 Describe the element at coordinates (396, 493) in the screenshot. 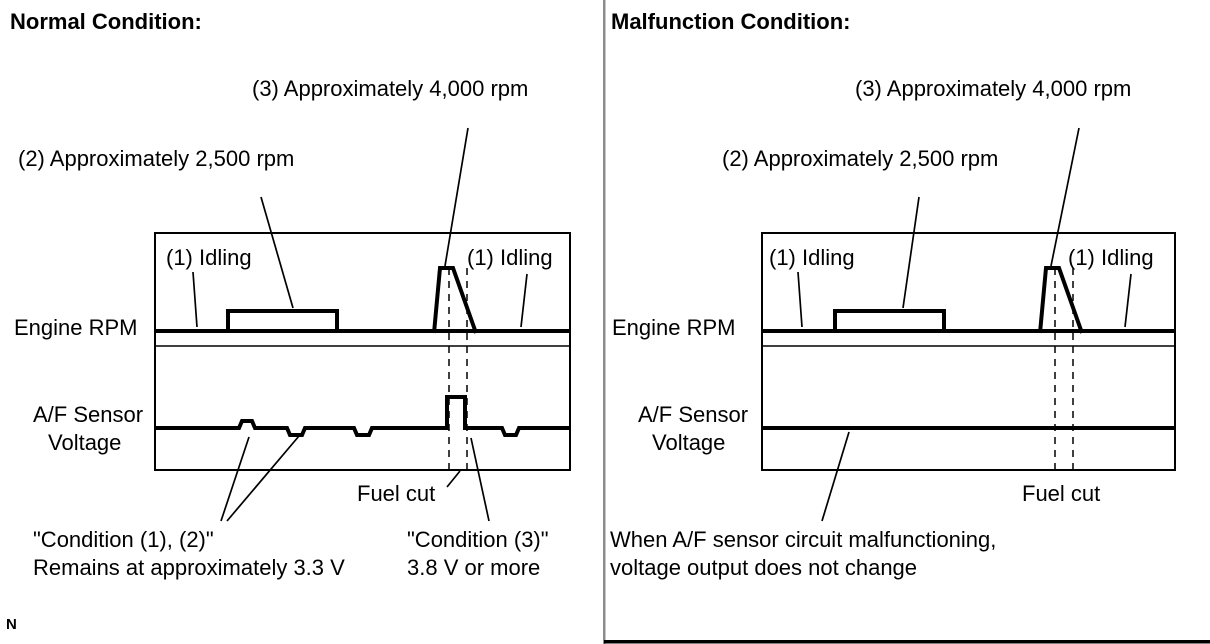

I see `normal-label-fuel-cut: Fuel cut` at that location.